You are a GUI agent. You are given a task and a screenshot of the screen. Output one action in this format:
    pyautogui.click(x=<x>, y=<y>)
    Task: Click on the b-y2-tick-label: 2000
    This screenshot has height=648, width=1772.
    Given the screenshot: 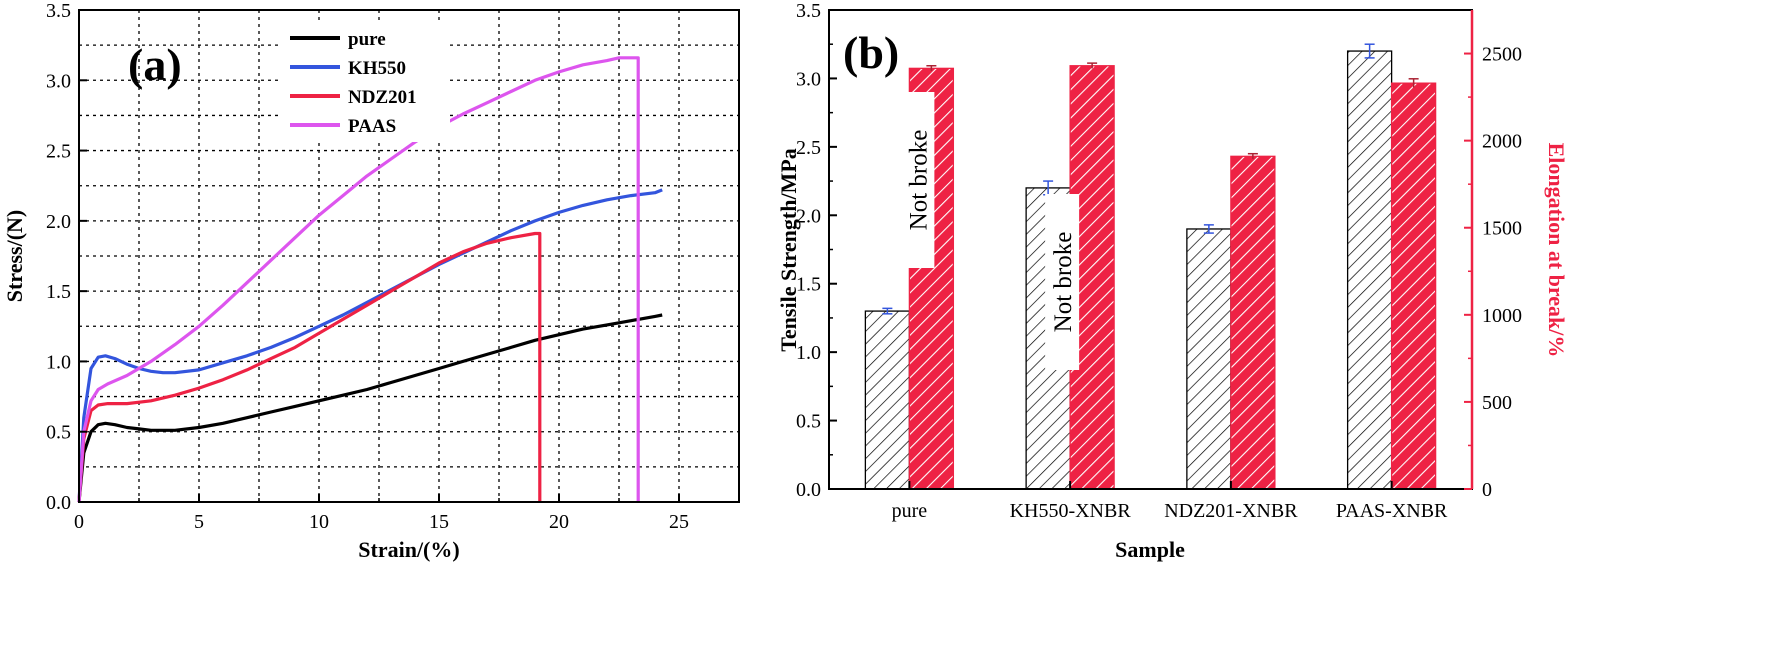 What is the action you would take?
    pyautogui.click(x=1502, y=142)
    